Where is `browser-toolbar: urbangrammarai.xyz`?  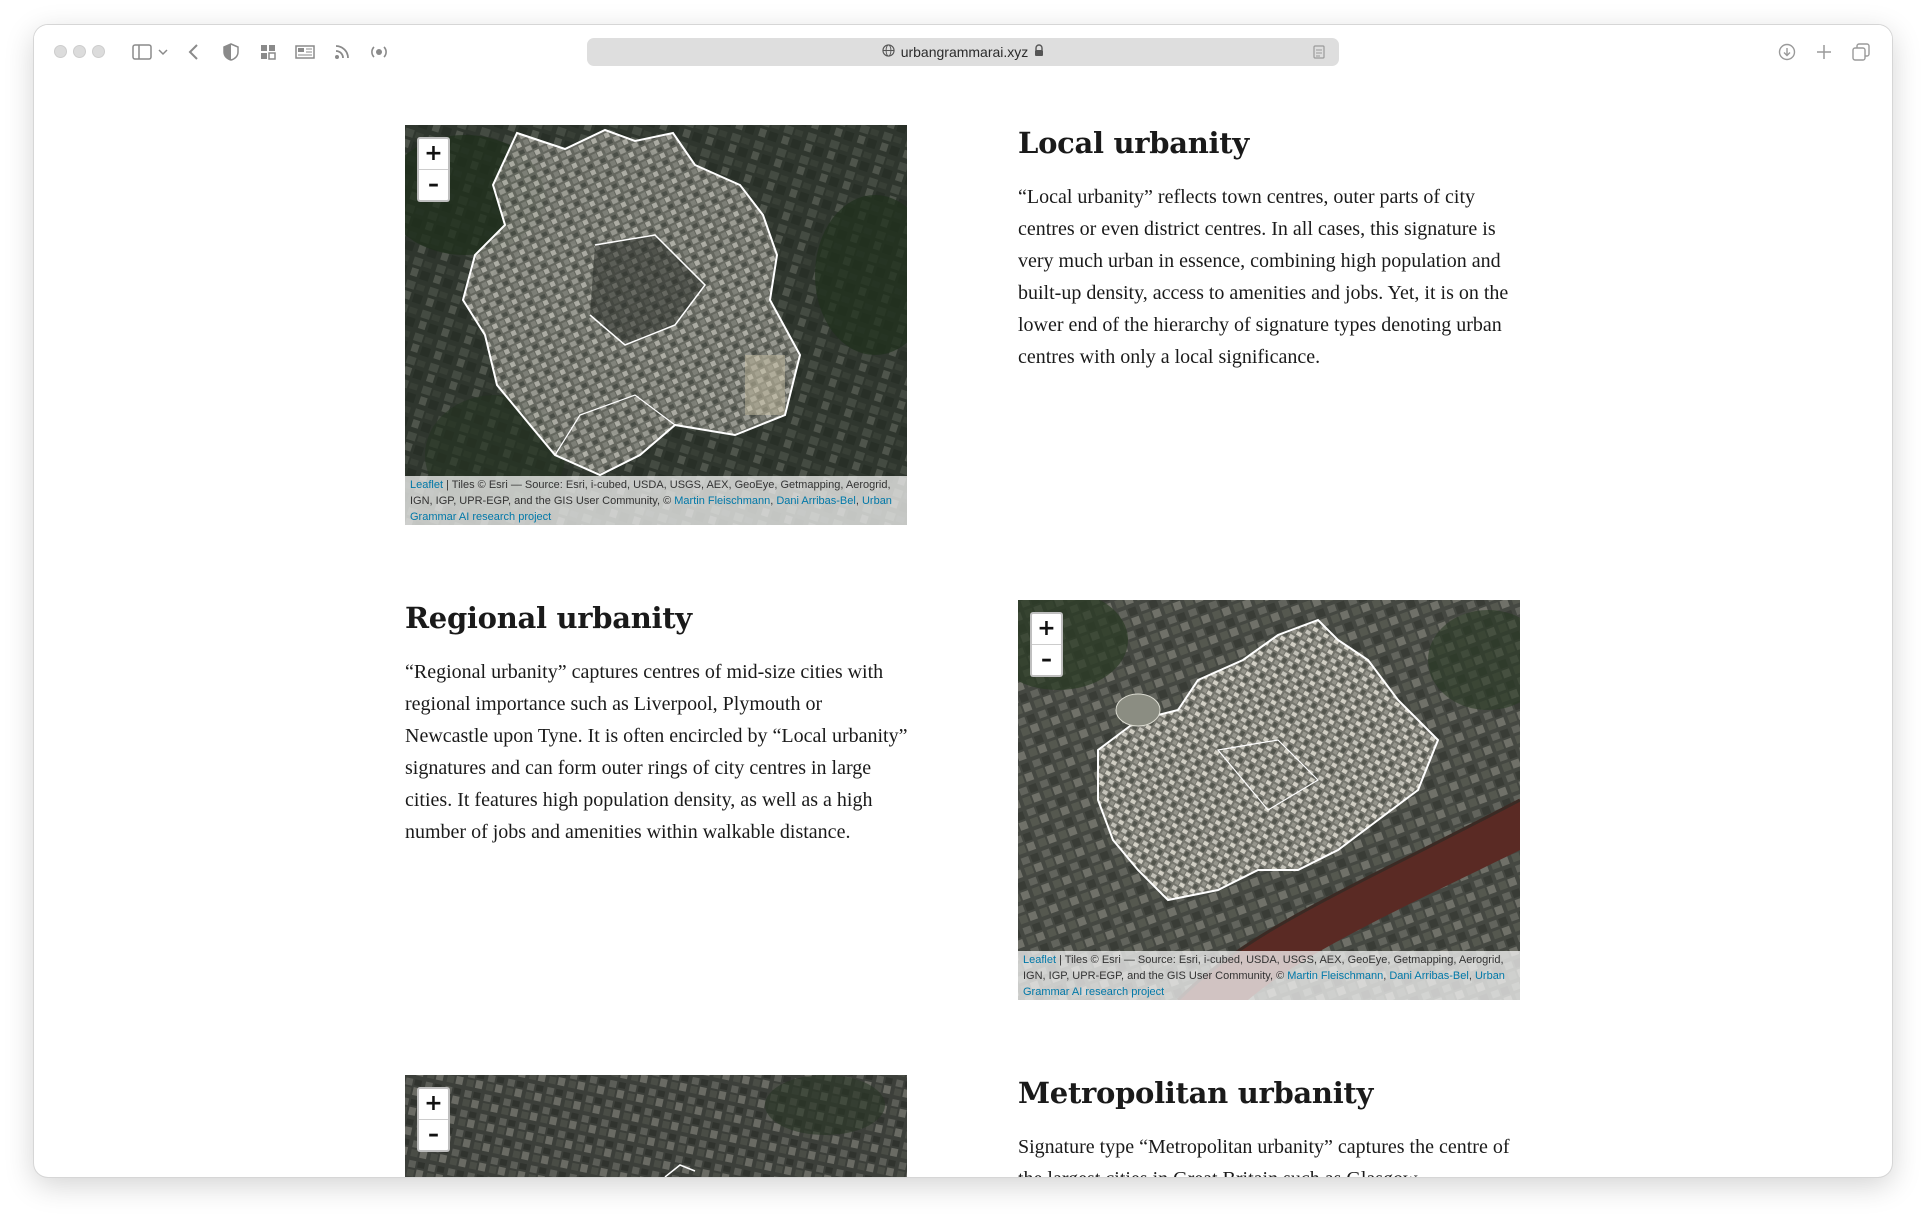
browser-toolbar: urbangrammarai.xyz is located at coordinates (963, 52).